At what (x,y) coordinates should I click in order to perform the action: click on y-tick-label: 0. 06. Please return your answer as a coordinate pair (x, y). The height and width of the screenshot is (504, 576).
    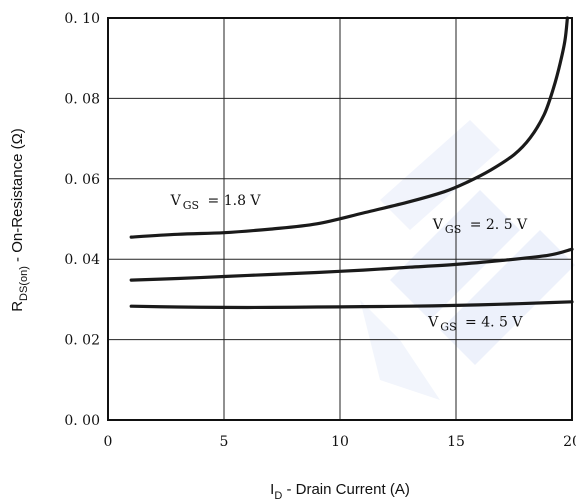
    Looking at the image, I should click on (82, 180).